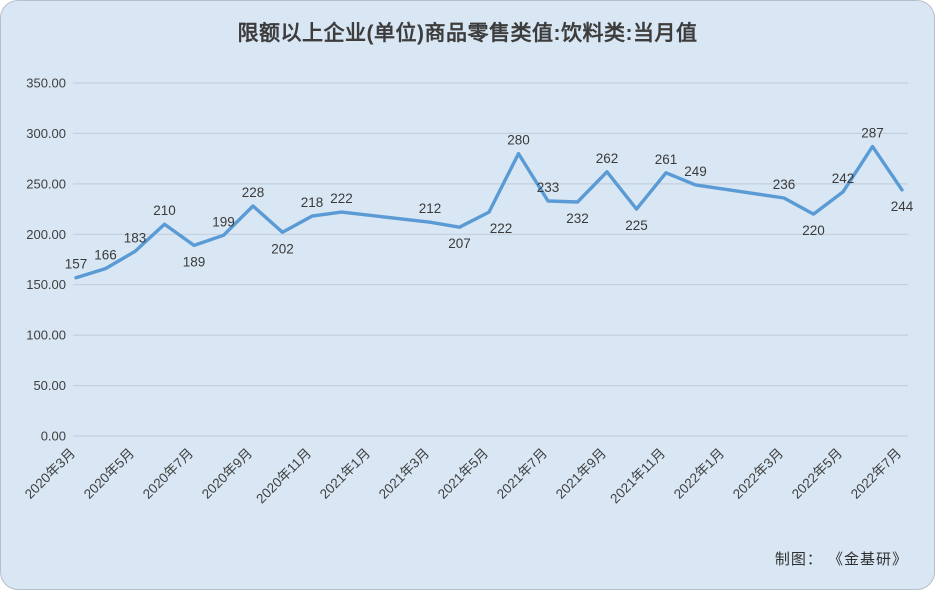  What do you see at coordinates (168, 474) in the screenshot?
I see `x-axis-tick-label: 2020年7月` at bounding box center [168, 474].